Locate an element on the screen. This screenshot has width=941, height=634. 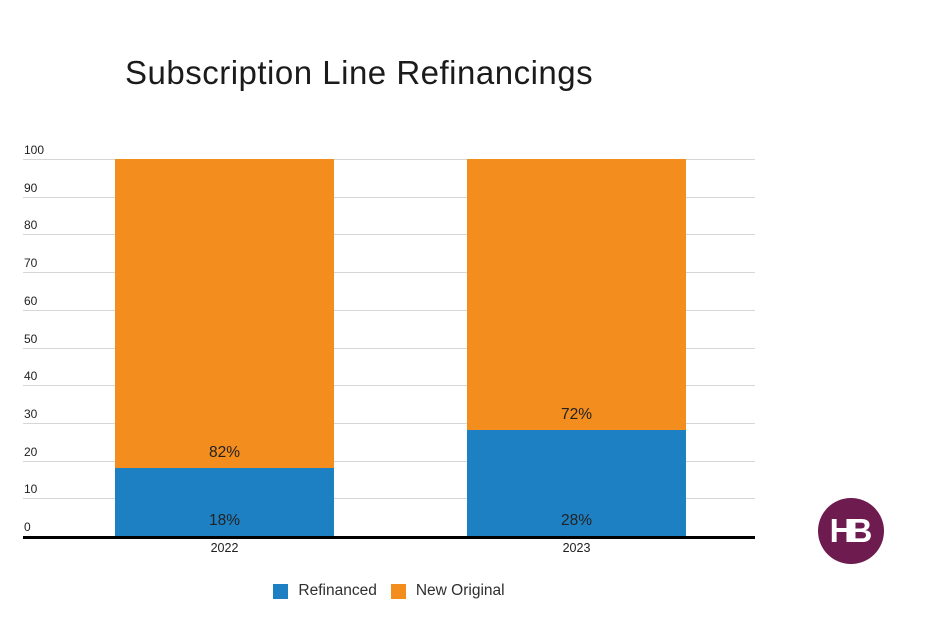
y-tick-label: 60 is located at coordinates (31, 300).